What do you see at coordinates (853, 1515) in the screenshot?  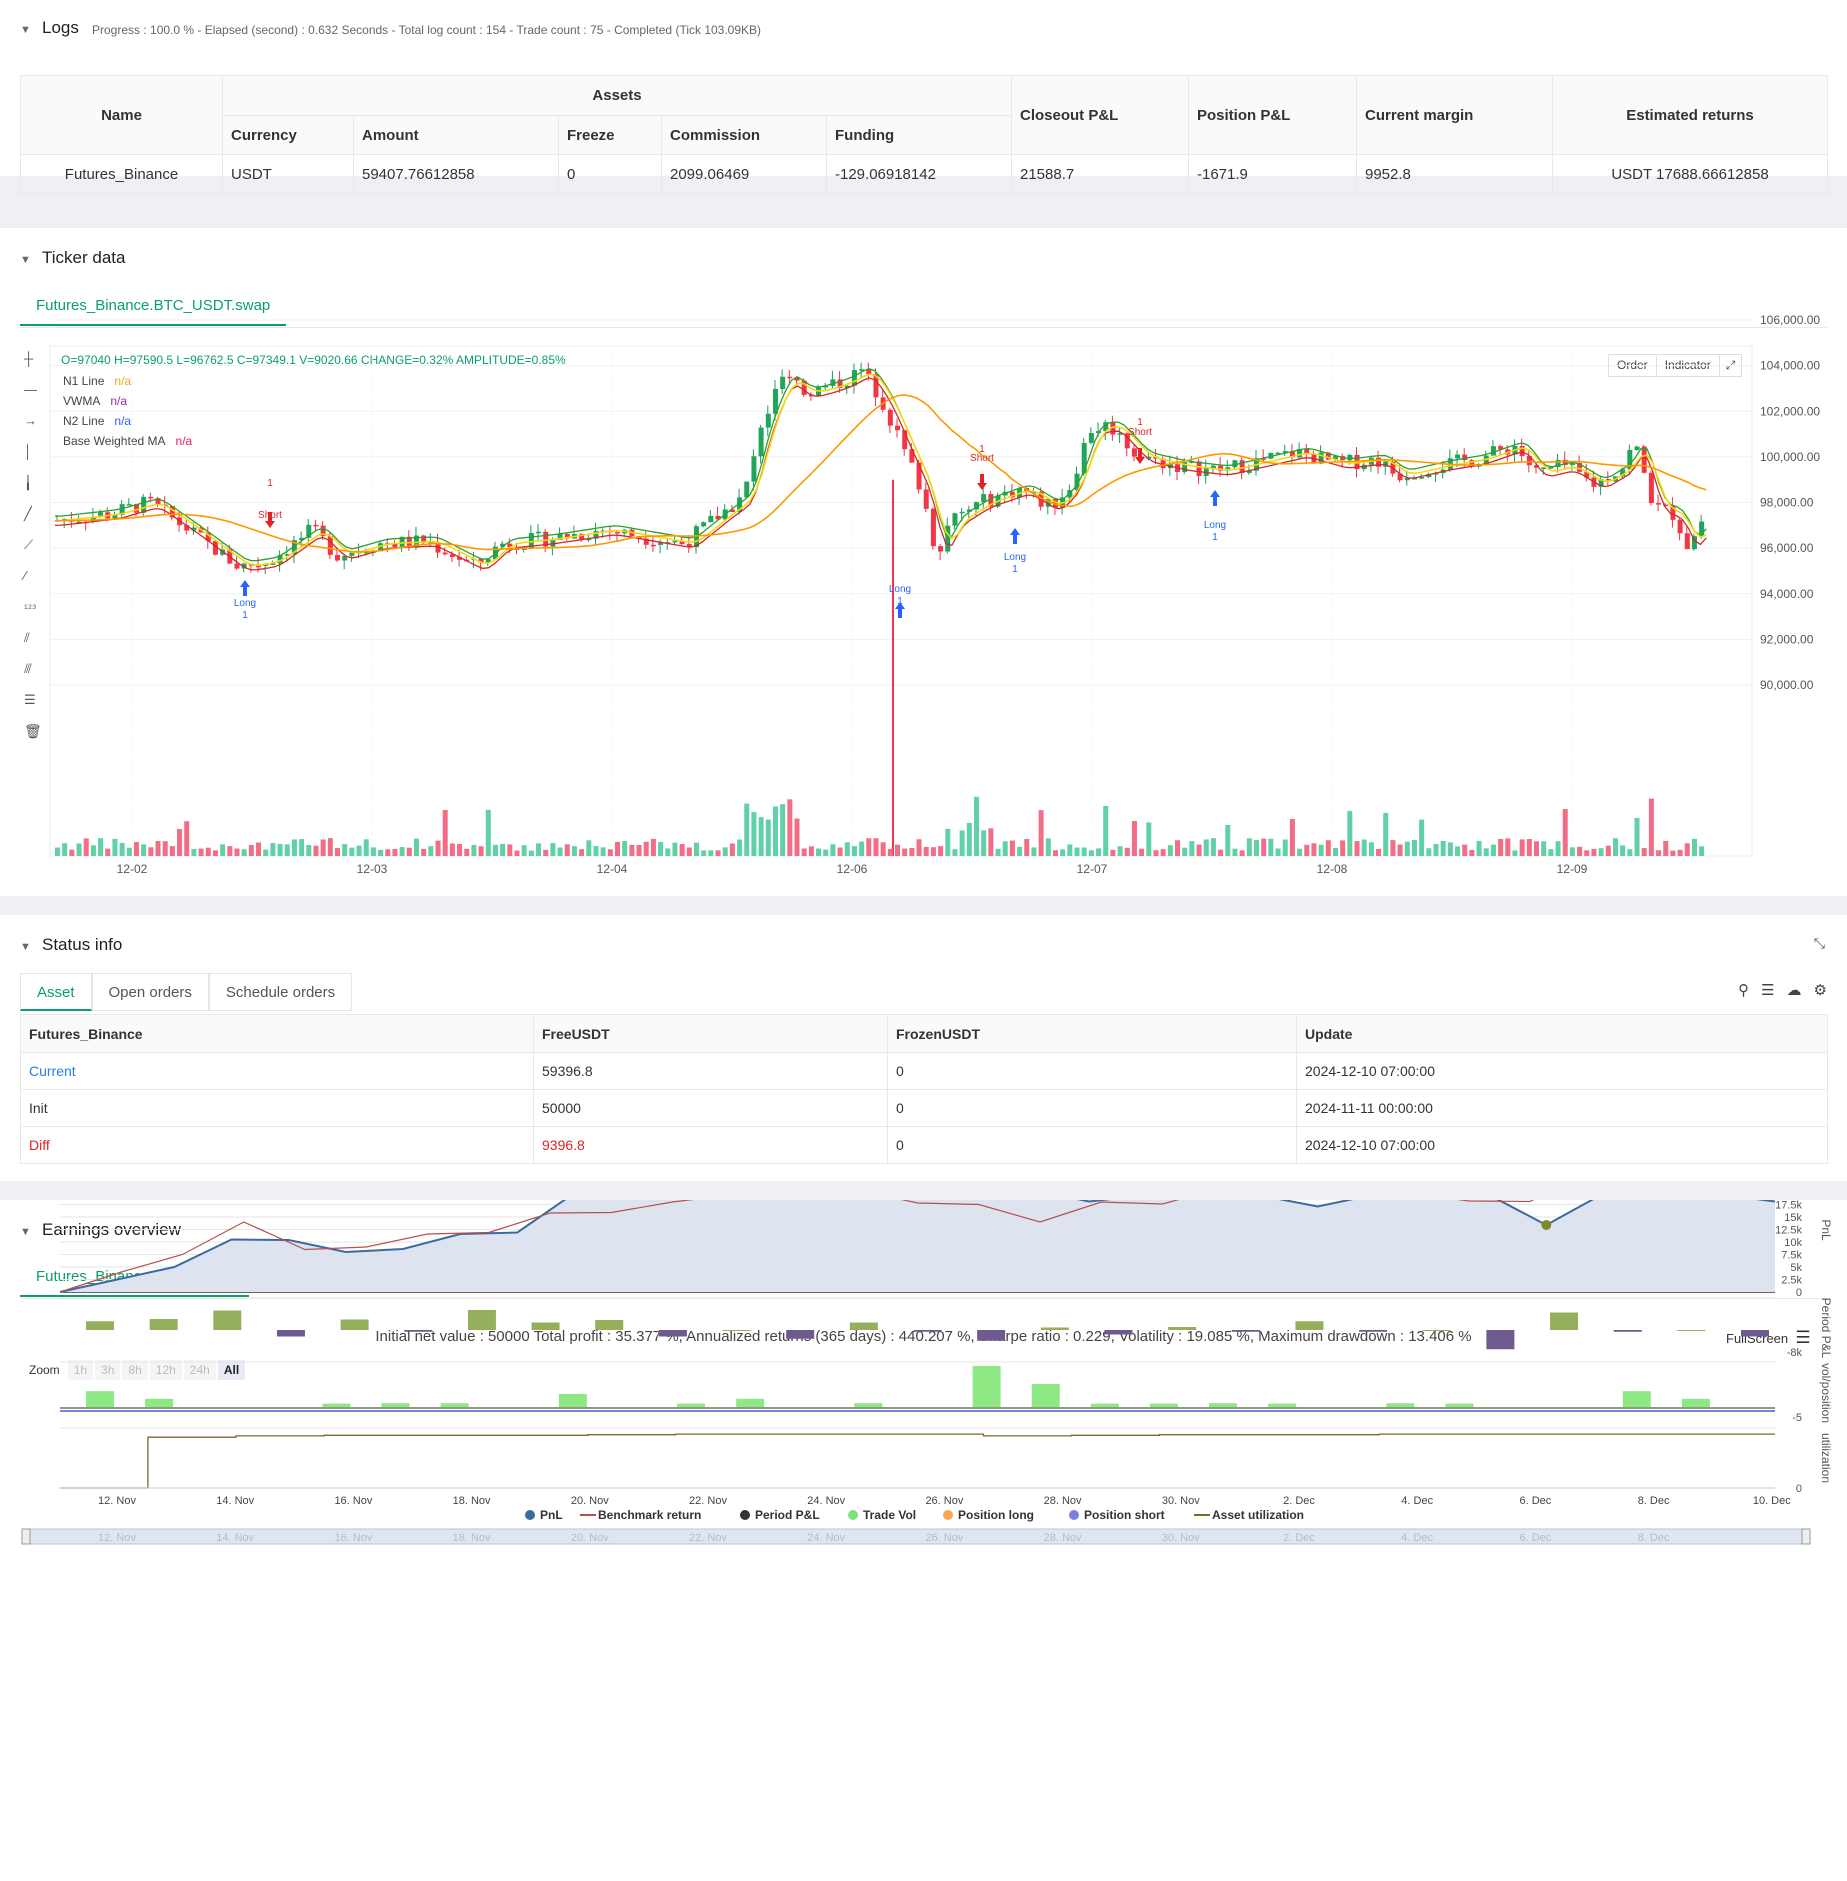 I see `legend-marker` at bounding box center [853, 1515].